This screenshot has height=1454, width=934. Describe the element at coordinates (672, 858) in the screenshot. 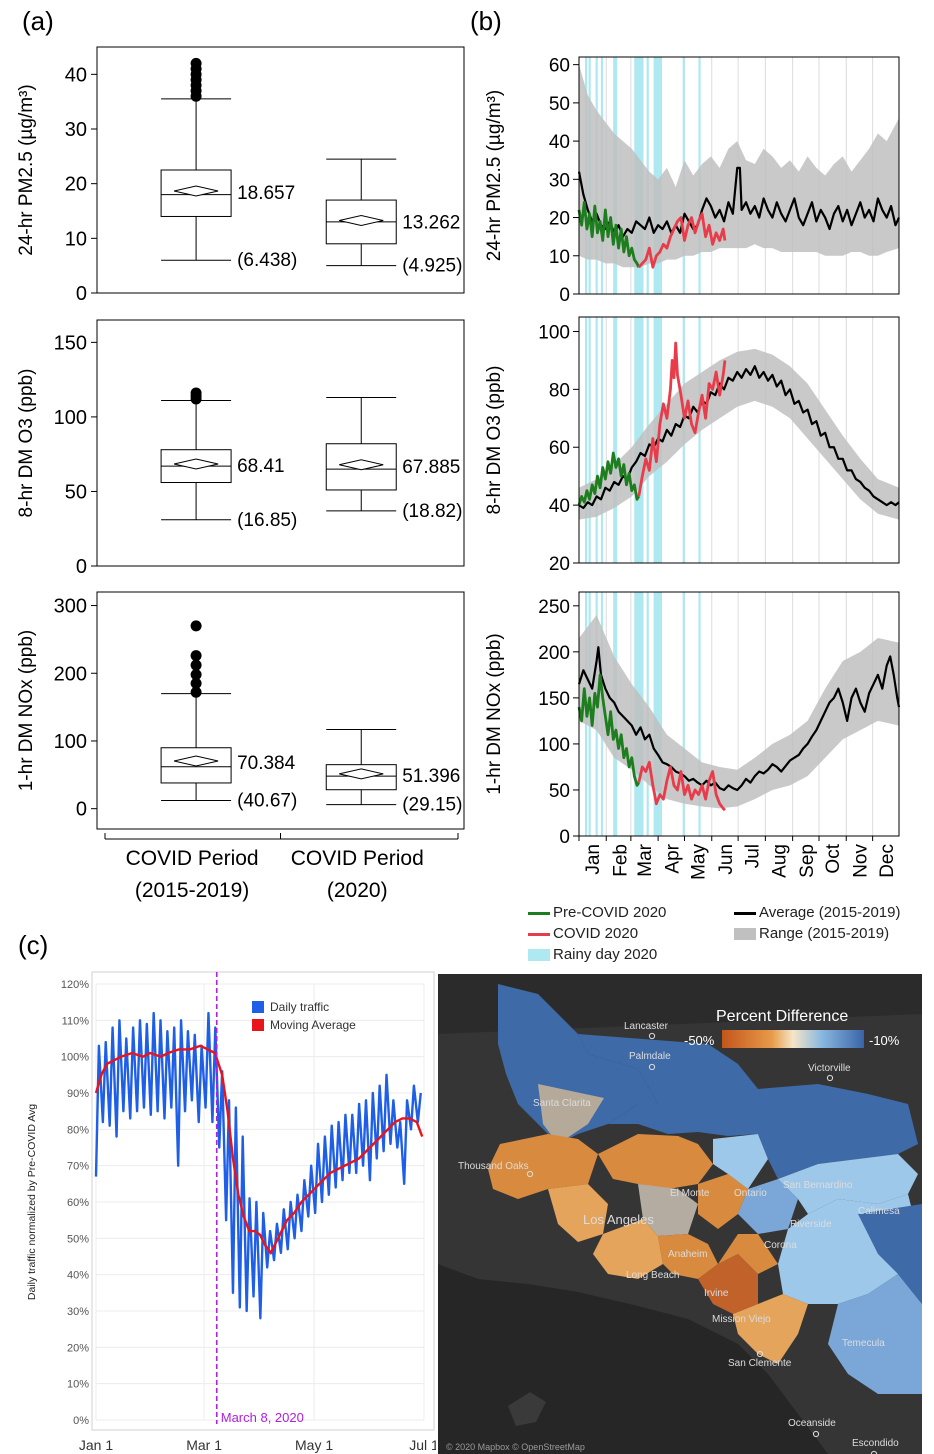

I see `month-label: Apr` at that location.